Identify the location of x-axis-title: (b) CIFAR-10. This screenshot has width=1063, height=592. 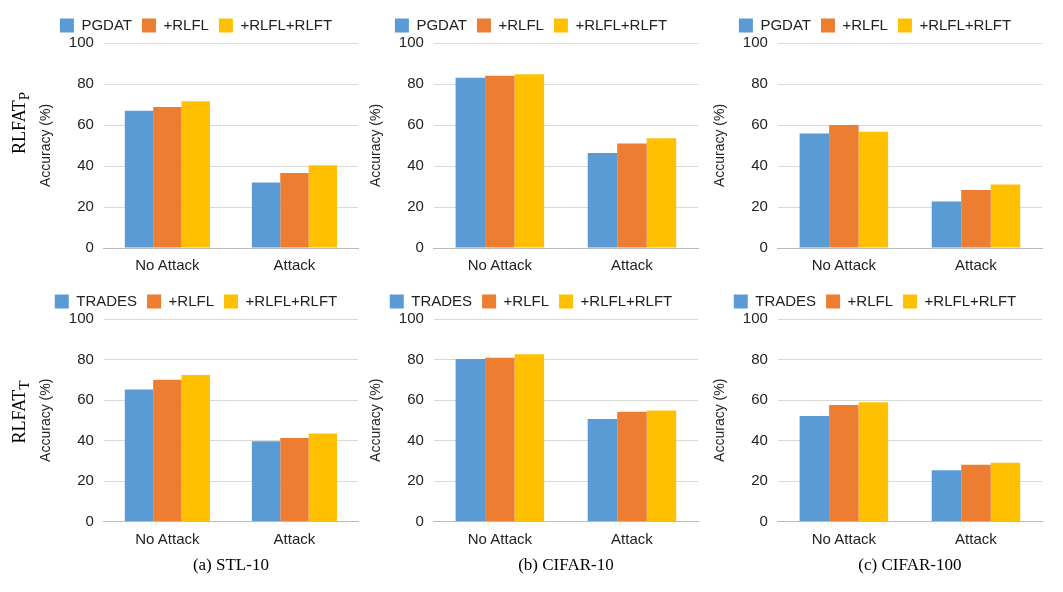
(566, 565).